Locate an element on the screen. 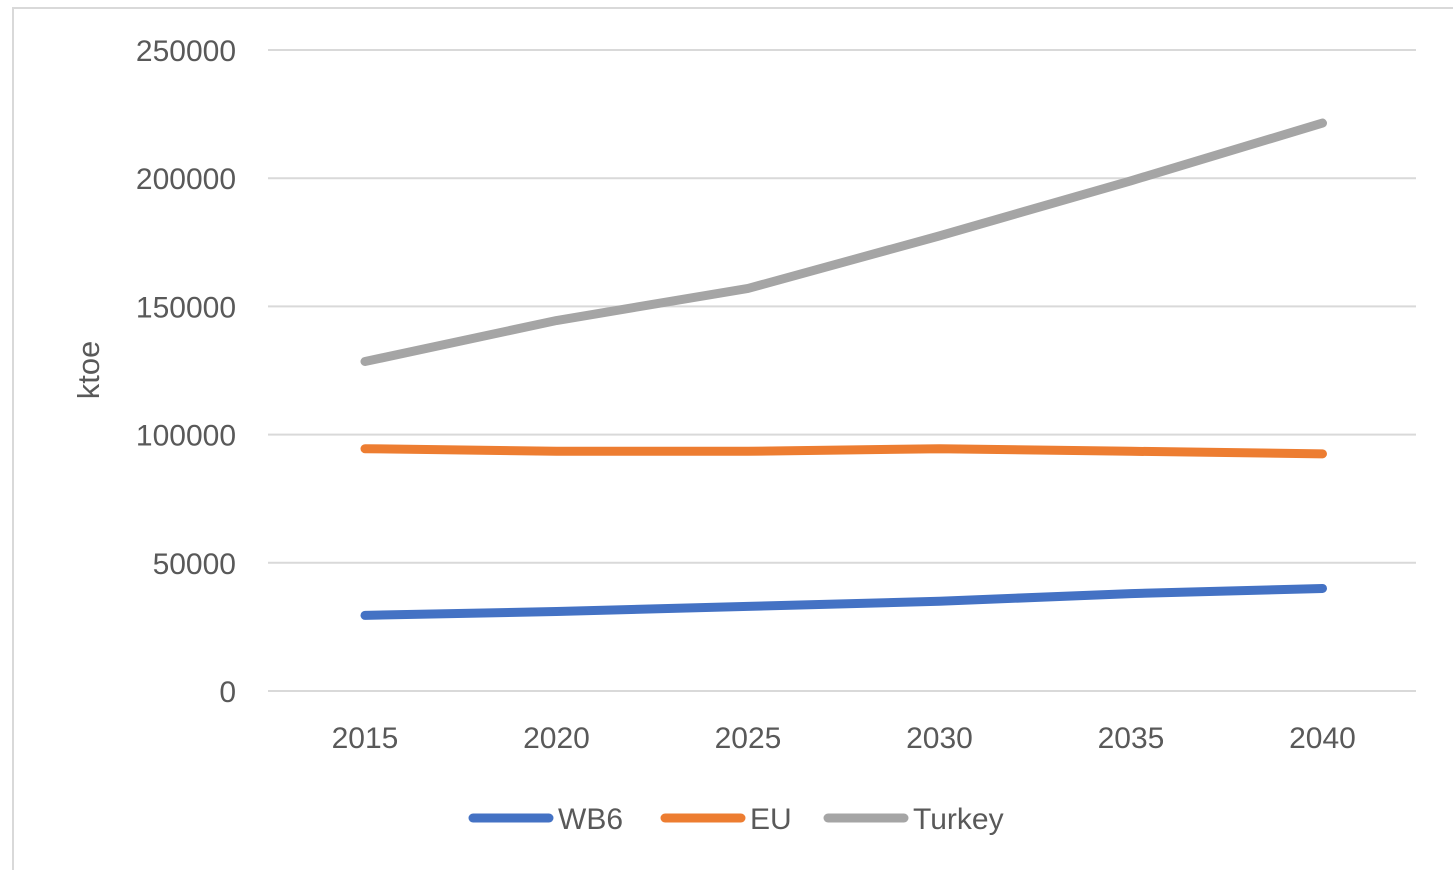 Image resolution: width=1453 pixels, height=870 pixels. x-tick-label: 2035 is located at coordinates (1131, 738).